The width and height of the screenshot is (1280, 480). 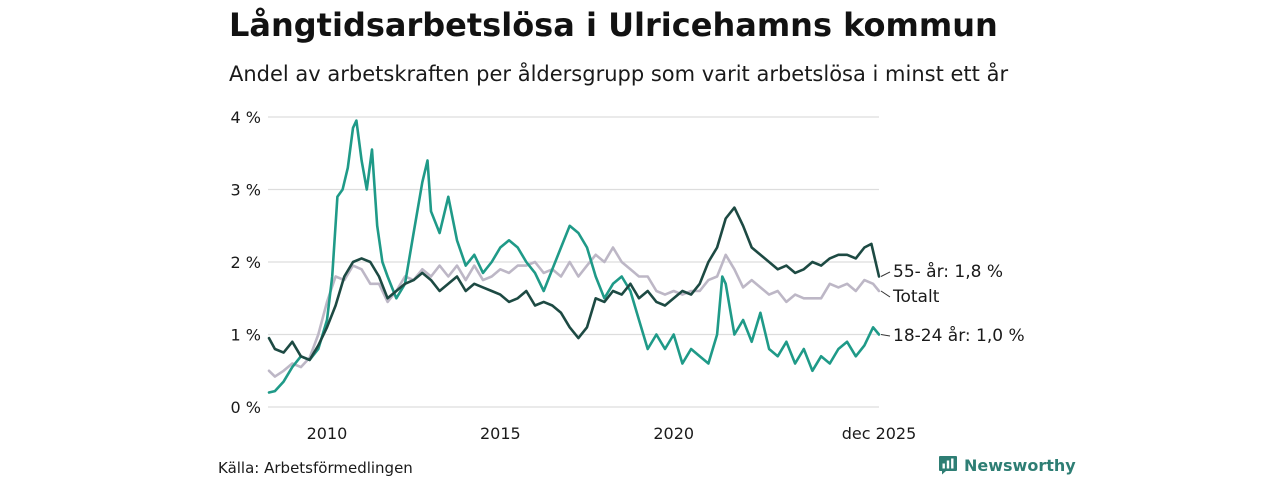 I want to click on x-axis-ticks: 2010 2015 2020 dec 2025, so click(x=612, y=433).